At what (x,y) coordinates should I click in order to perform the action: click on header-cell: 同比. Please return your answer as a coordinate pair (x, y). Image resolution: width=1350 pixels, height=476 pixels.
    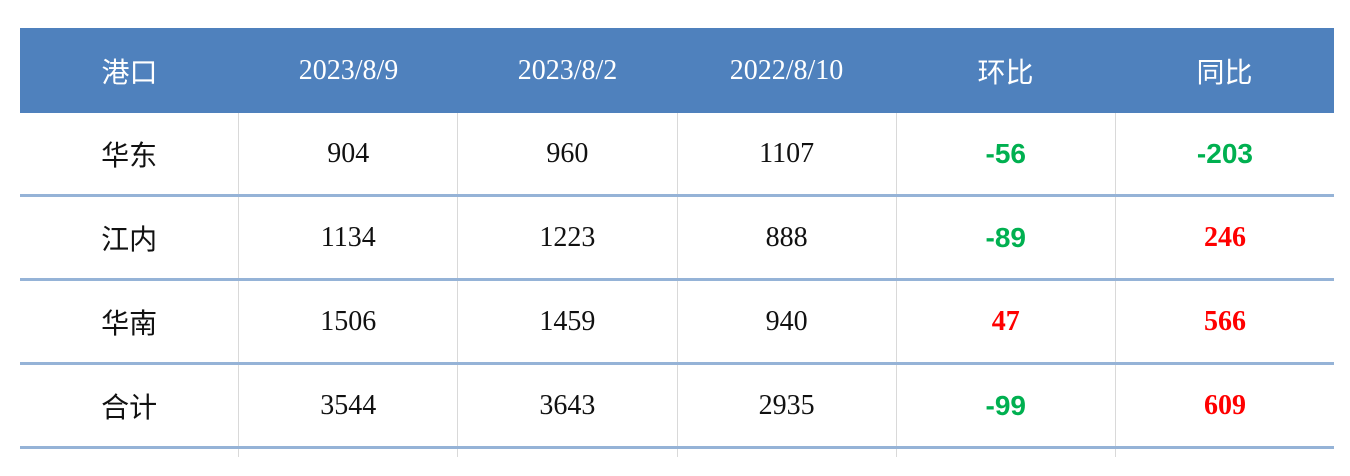
    Looking at the image, I should click on (1224, 73).